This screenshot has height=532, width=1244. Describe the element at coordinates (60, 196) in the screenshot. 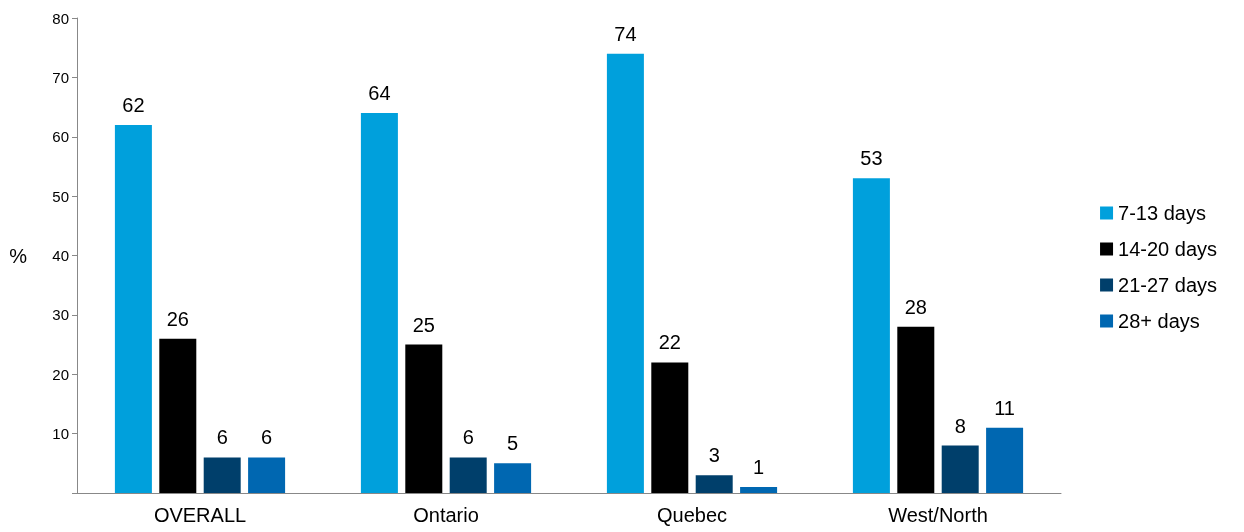

I see `y-tick-label: 50` at that location.